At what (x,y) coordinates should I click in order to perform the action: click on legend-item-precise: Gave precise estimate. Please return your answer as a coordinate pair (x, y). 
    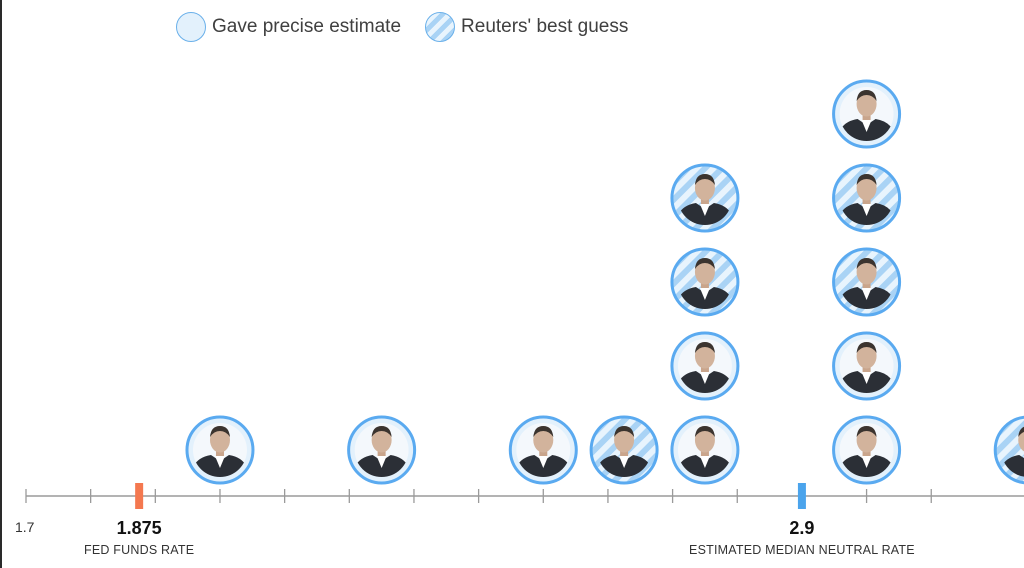
    Looking at the image, I should click on (288, 27).